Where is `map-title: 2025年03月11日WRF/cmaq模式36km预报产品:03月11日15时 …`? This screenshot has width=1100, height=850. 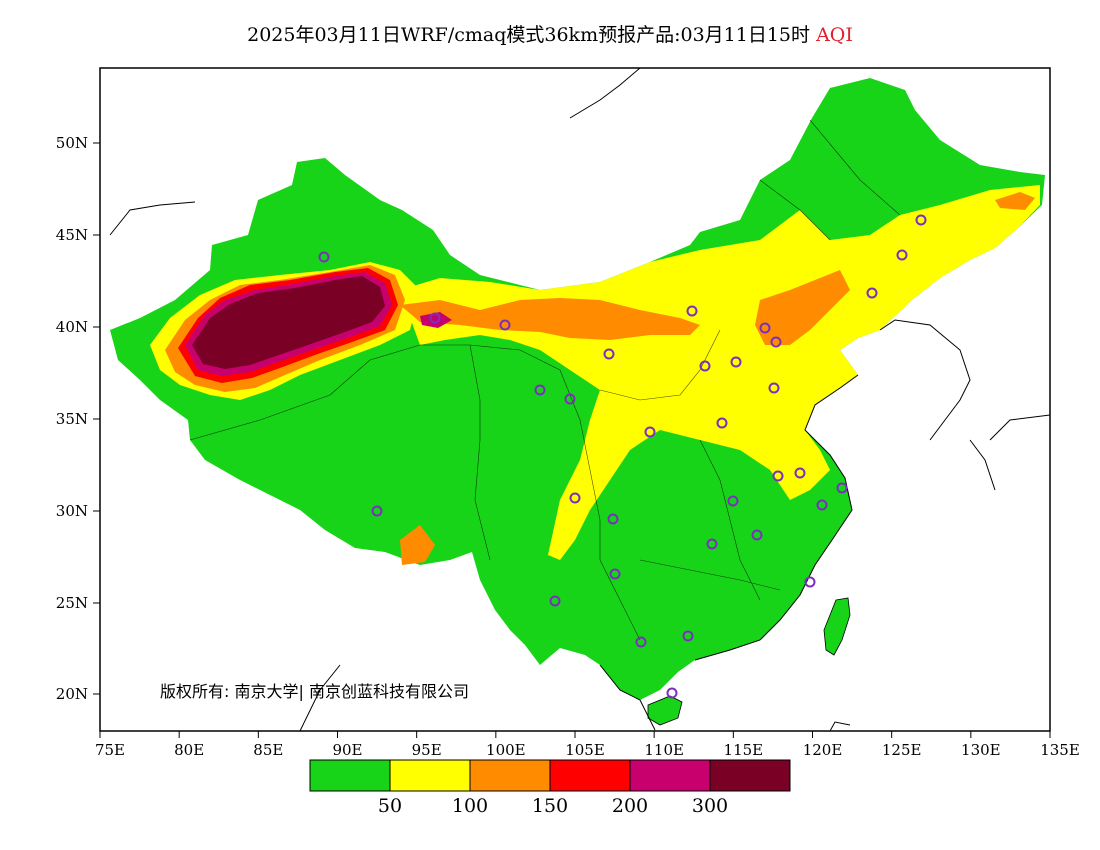
map-title: 2025年03月11日WRF/cmaq模式36km预报产品:03月11日15时 … is located at coordinates (550, 33).